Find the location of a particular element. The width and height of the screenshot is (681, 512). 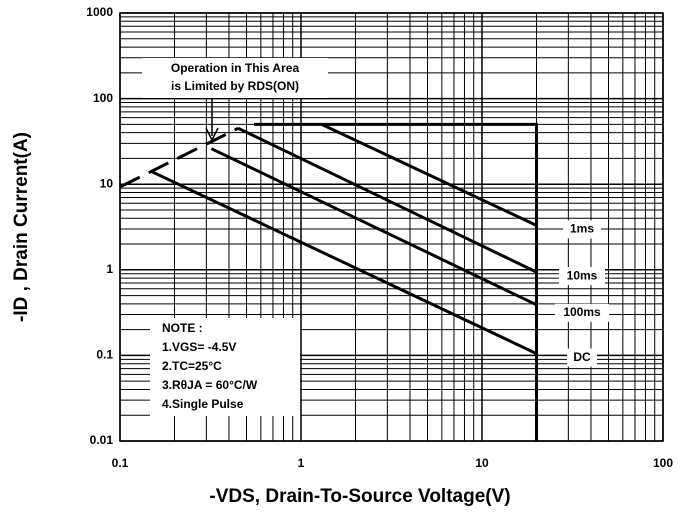

x-tick-label: 10 is located at coordinates (482, 463).